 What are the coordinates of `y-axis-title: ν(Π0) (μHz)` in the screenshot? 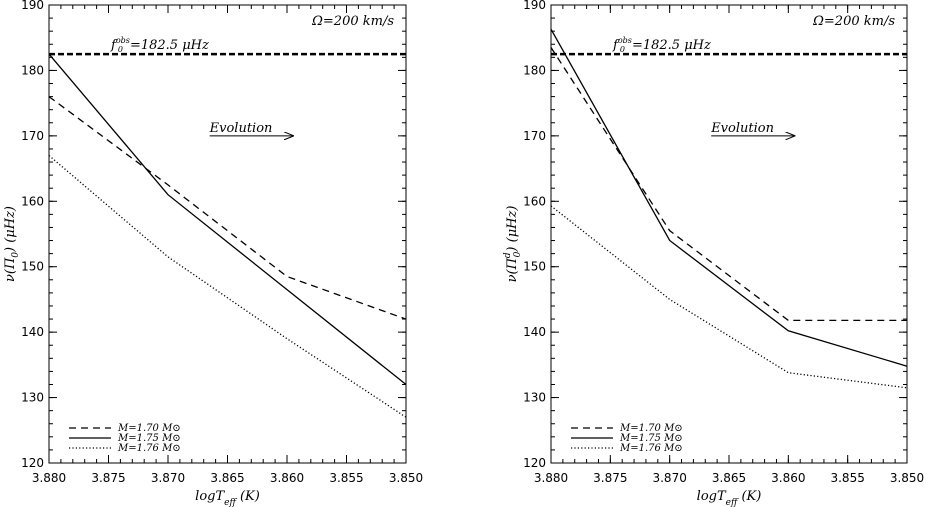 It's located at (12, 244).